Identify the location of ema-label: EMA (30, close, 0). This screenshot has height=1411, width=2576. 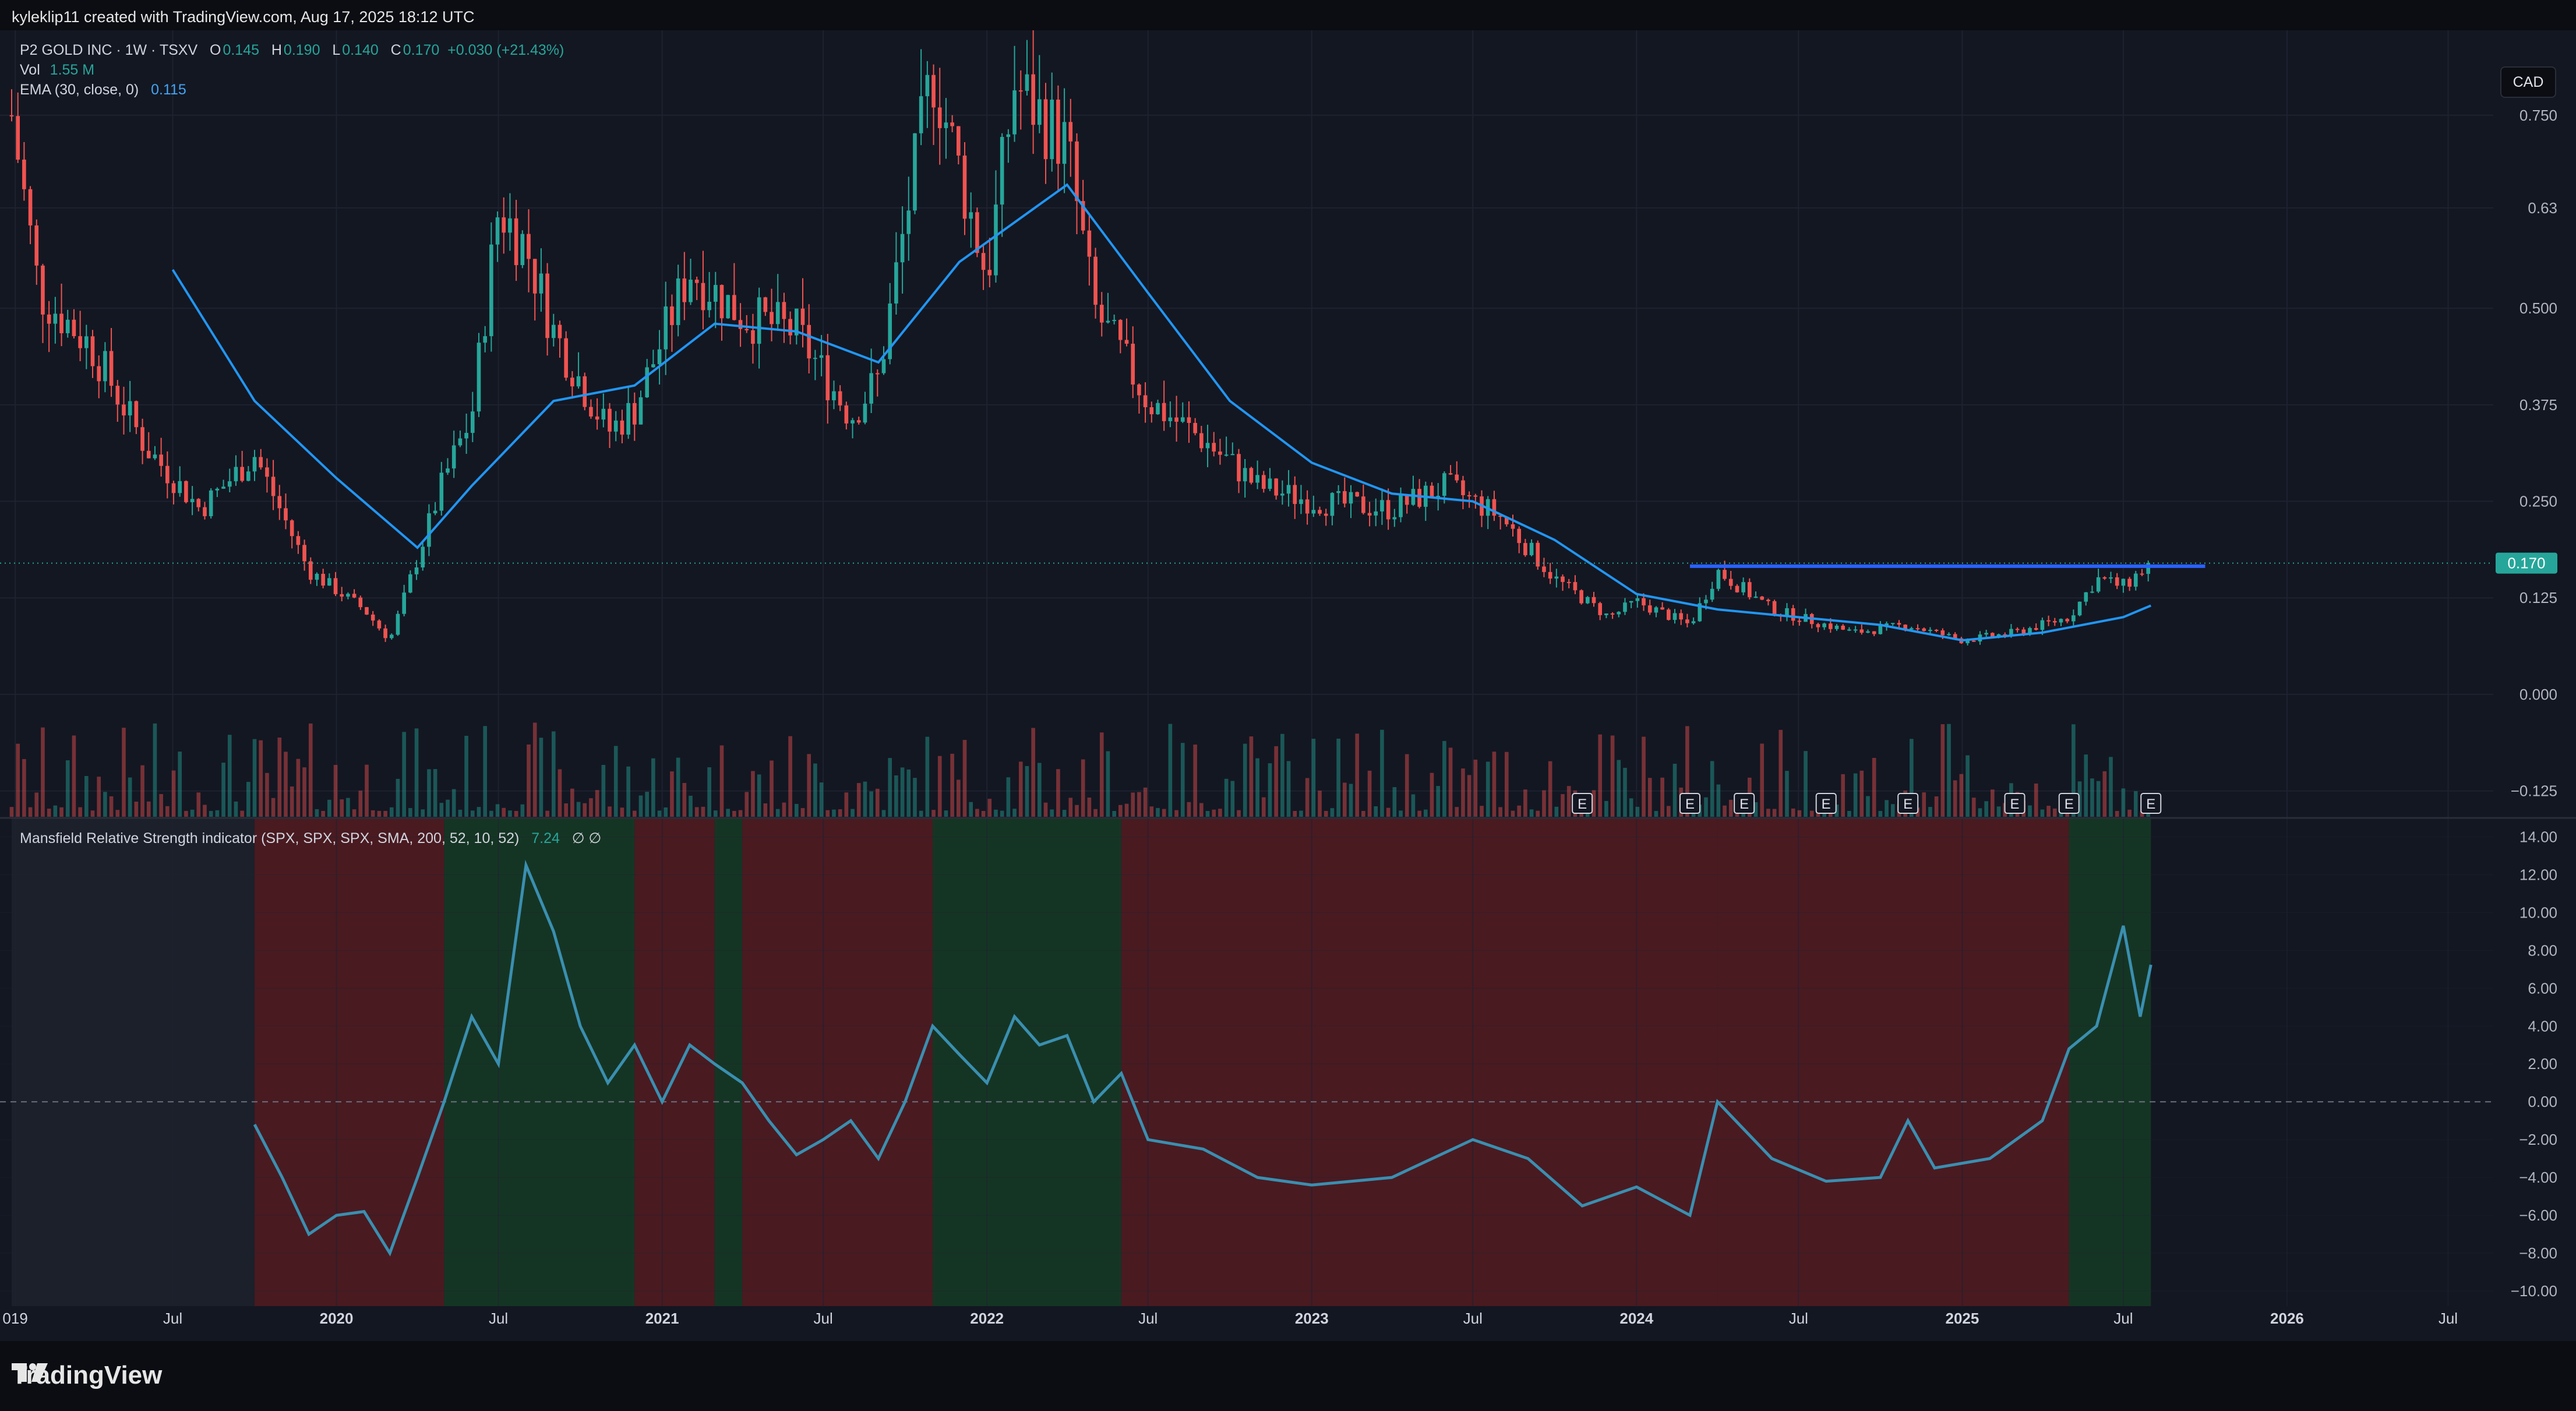
(79, 90).